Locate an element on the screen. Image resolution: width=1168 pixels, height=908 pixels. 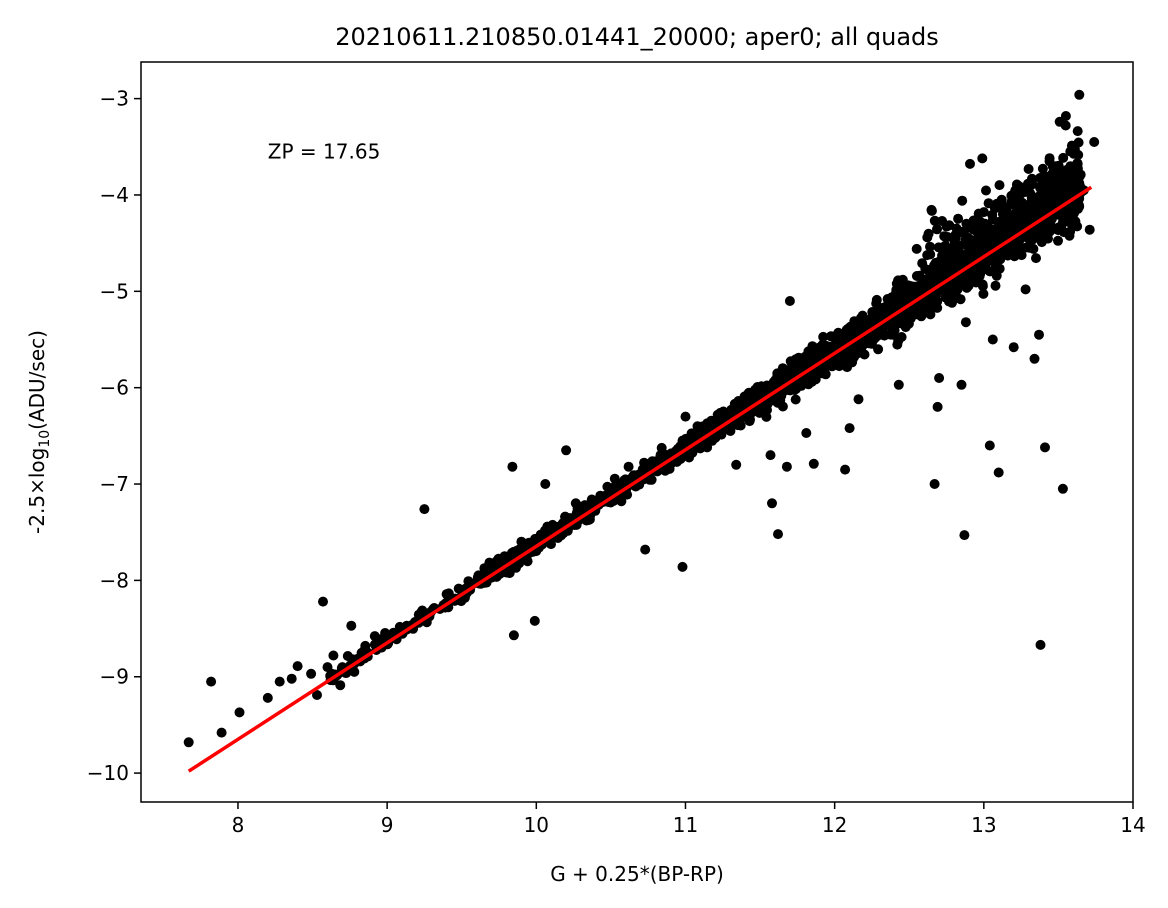
y-tick-label: −7 is located at coordinates (114, 484).